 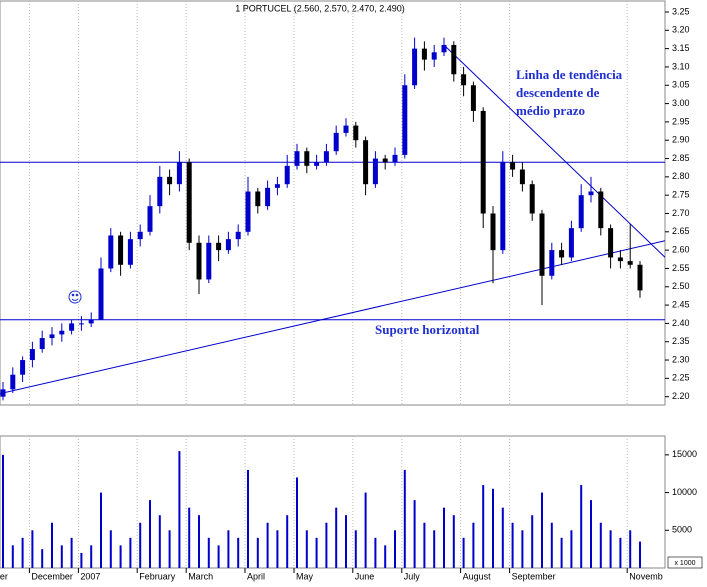 What do you see at coordinates (412, 576) in the screenshot?
I see `x-tick-label: July` at bounding box center [412, 576].